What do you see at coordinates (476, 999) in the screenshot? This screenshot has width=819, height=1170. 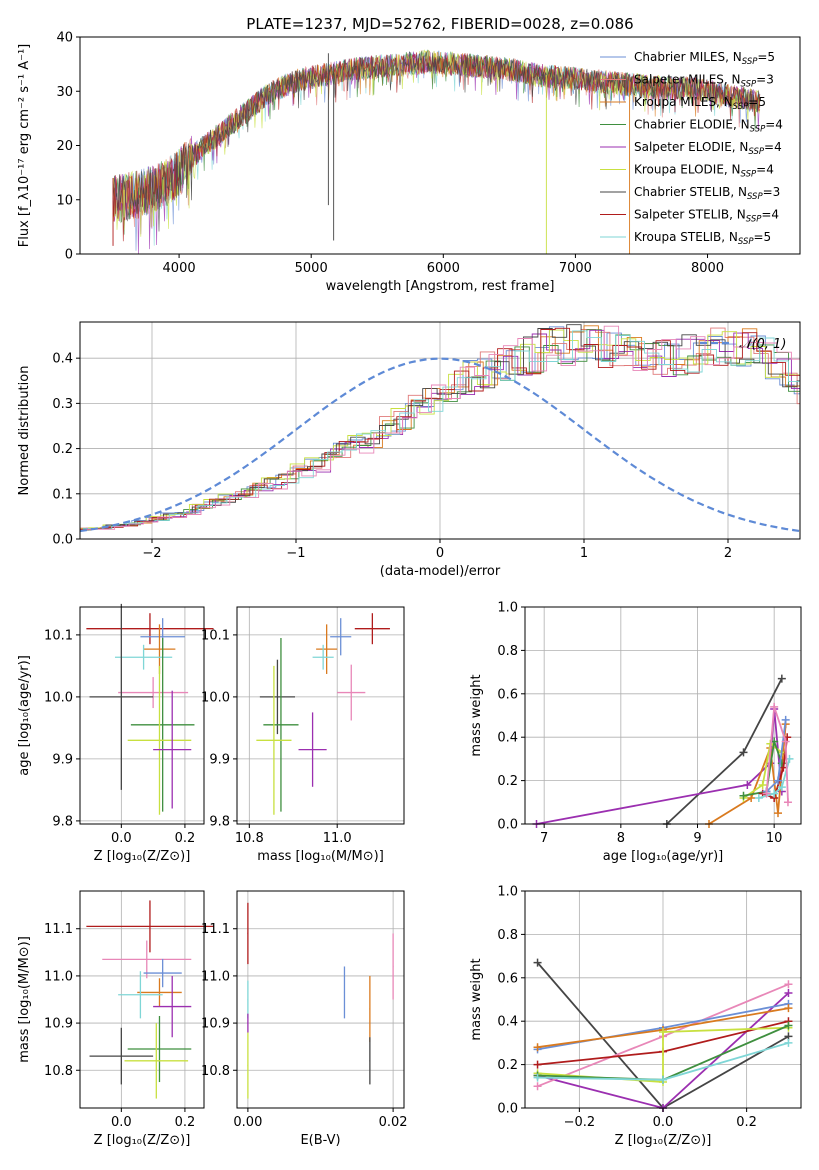 I see `y-axis-label: mass weight` at bounding box center [476, 999].